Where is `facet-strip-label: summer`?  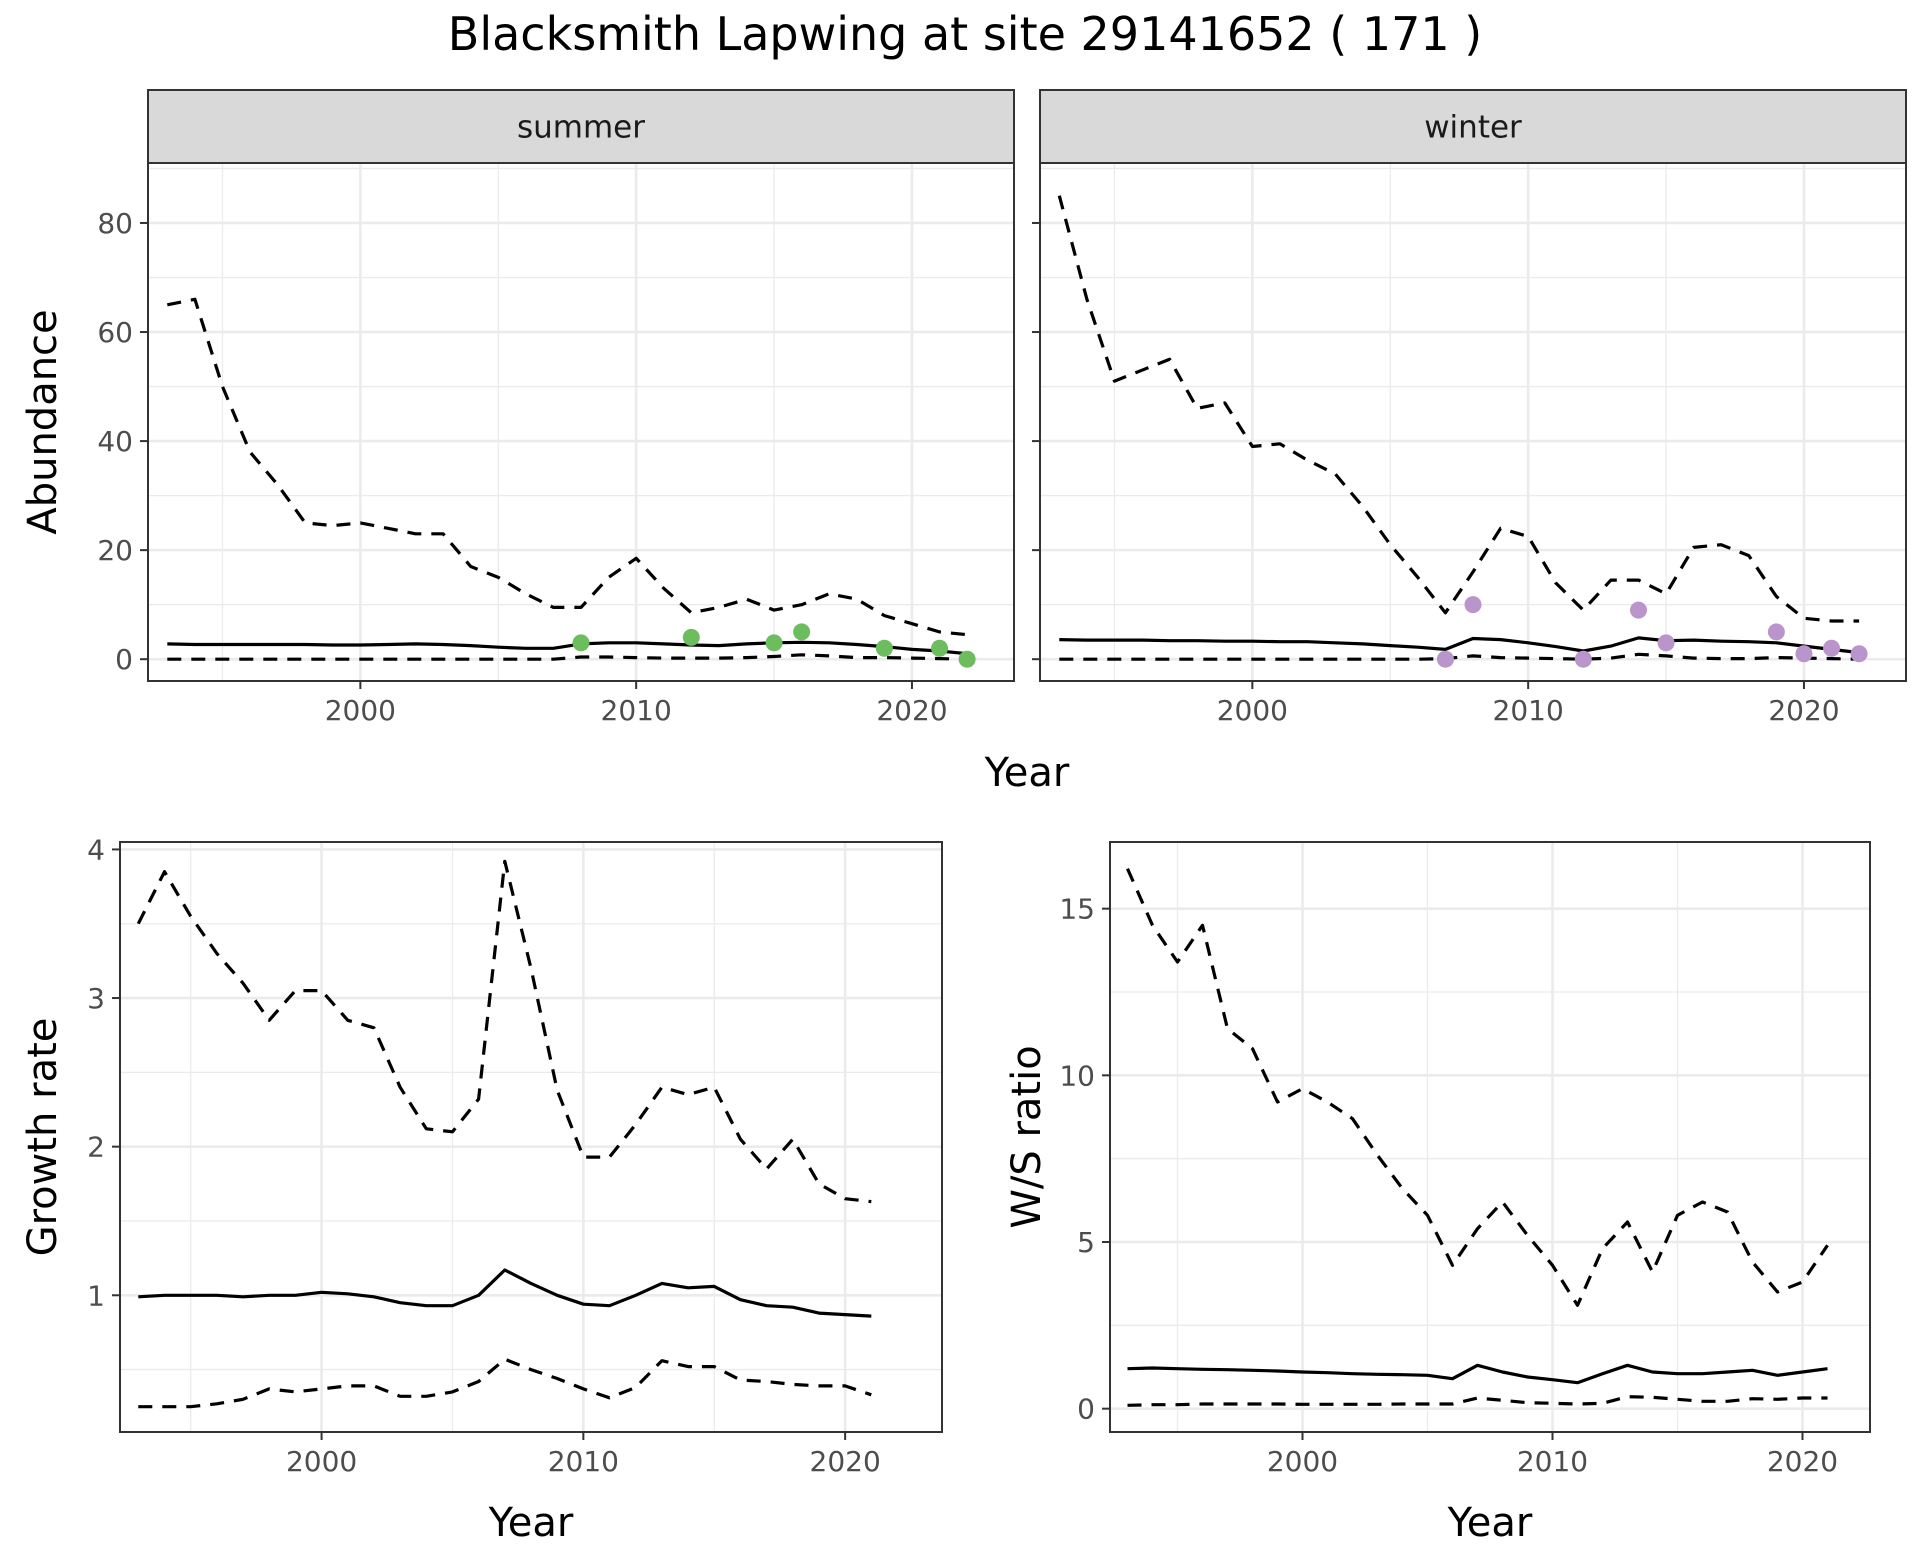 facet-strip-label: summer is located at coordinates (581, 128).